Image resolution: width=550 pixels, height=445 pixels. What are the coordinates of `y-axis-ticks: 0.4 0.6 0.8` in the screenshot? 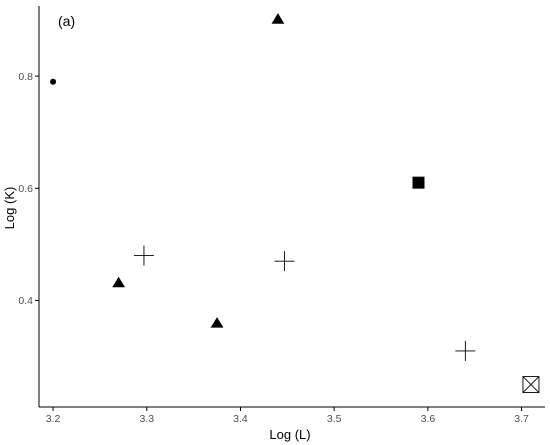 It's located at (28, 189).